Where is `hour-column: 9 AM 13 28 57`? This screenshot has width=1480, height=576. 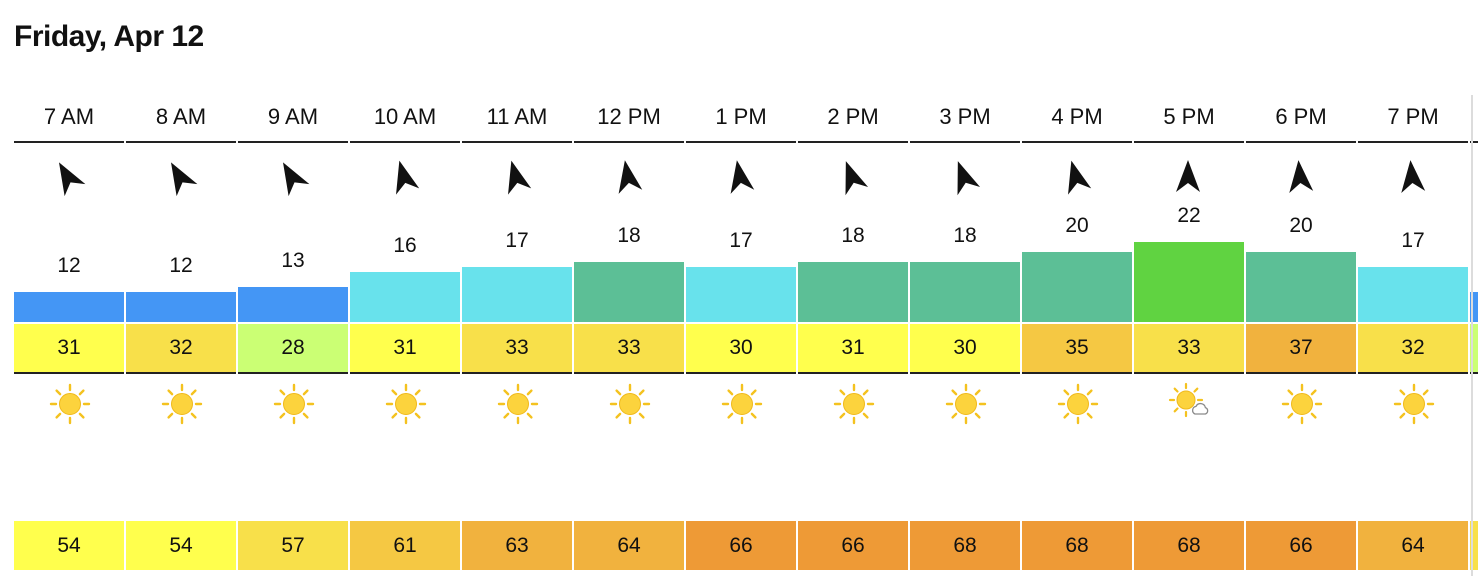
hour-column: 9 AM 13 28 57 is located at coordinates (294, 288).